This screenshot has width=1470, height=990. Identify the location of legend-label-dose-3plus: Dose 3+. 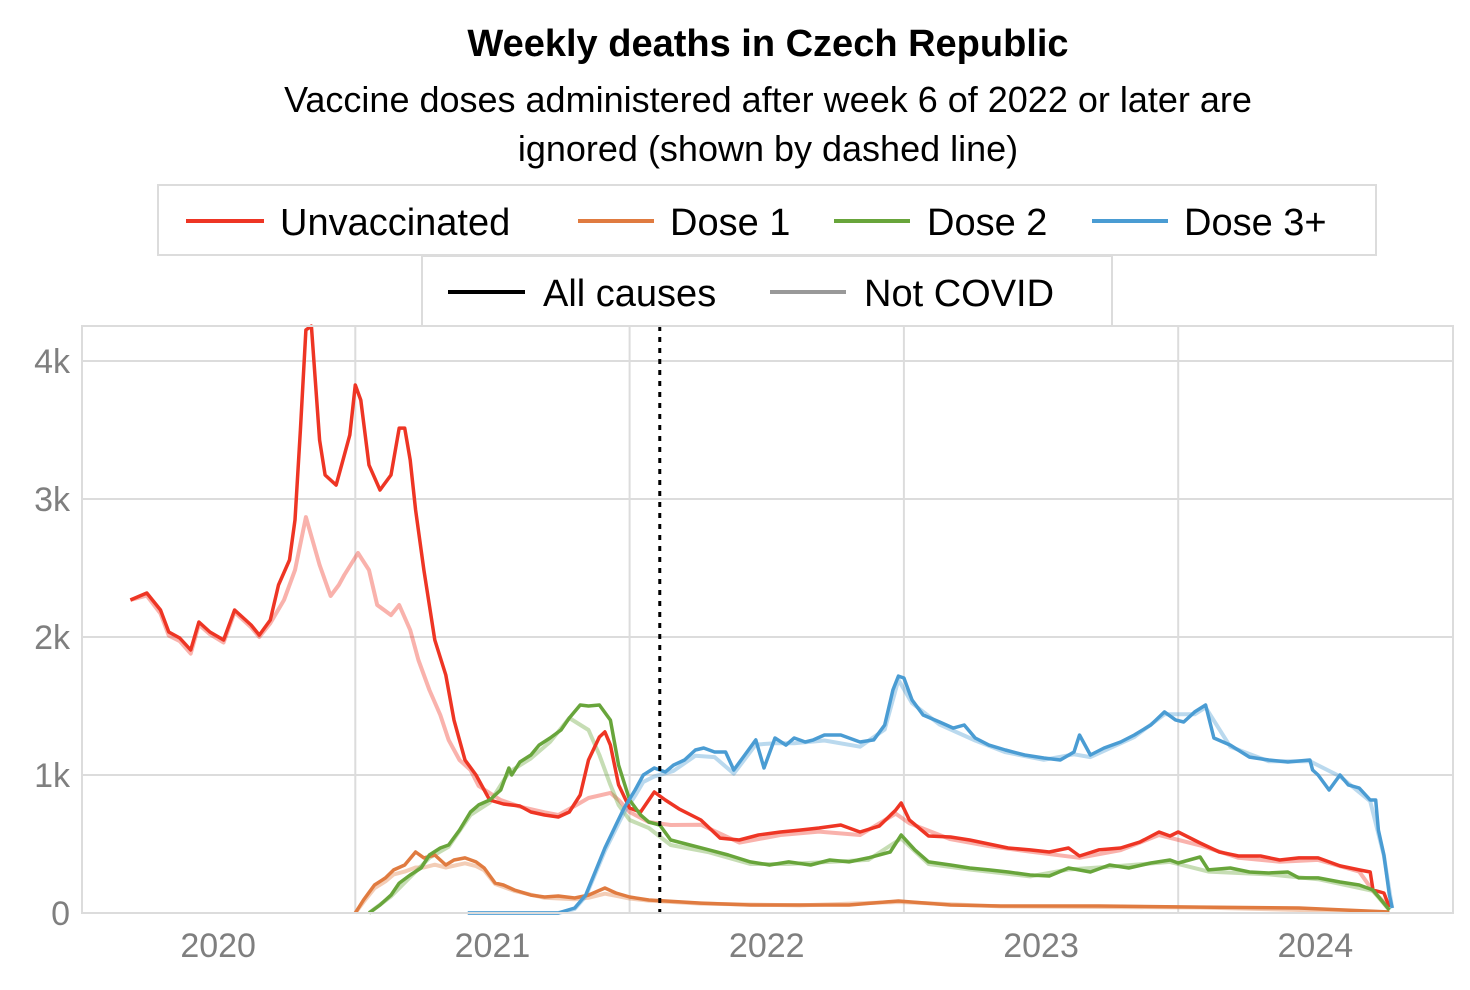
(1255, 223).